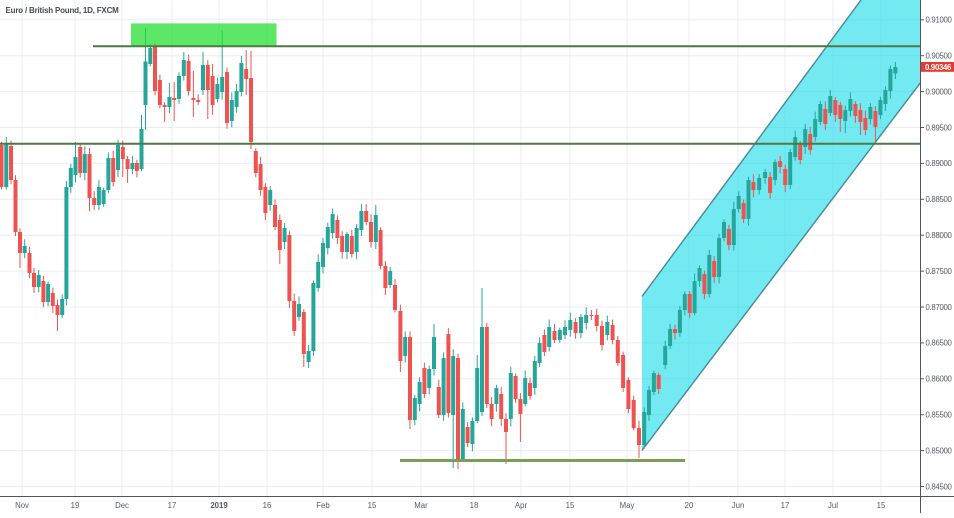  I want to click on svg-text: 20, so click(689, 505).